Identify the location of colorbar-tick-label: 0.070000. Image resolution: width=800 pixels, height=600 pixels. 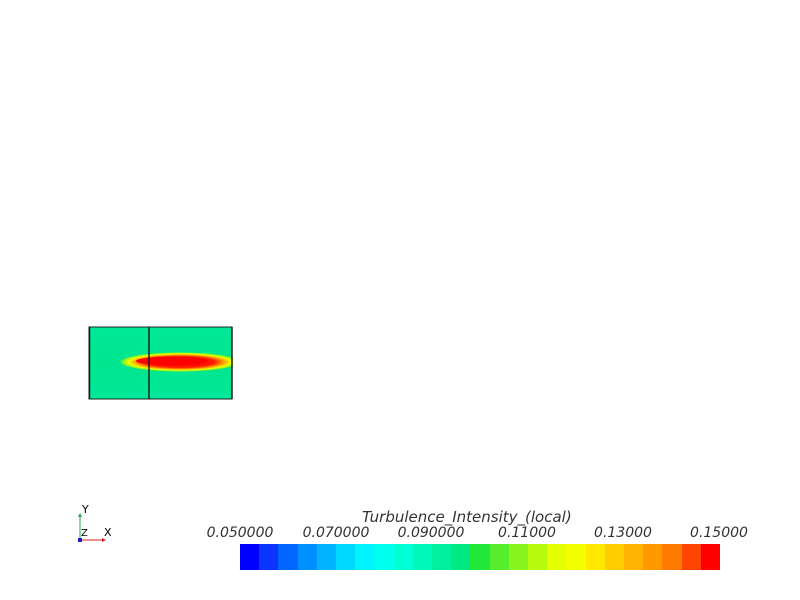
(336, 533).